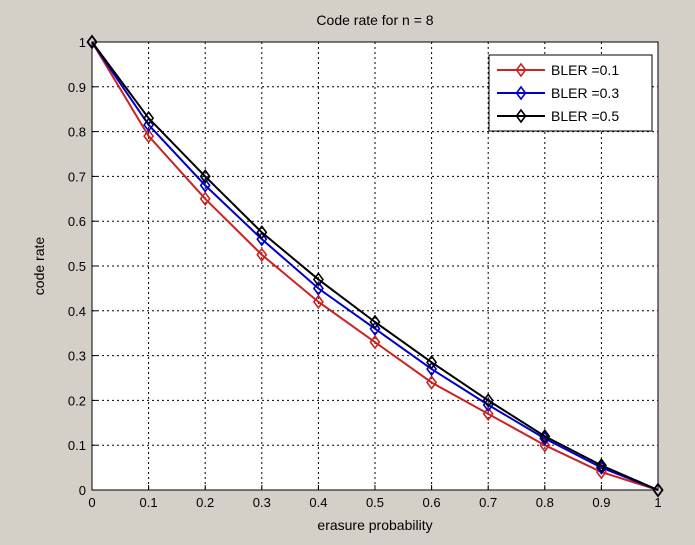 Image resolution: width=695 pixels, height=545 pixels. Describe the element at coordinates (432, 502) in the screenshot. I see `x-tick-label: 0.6` at that location.